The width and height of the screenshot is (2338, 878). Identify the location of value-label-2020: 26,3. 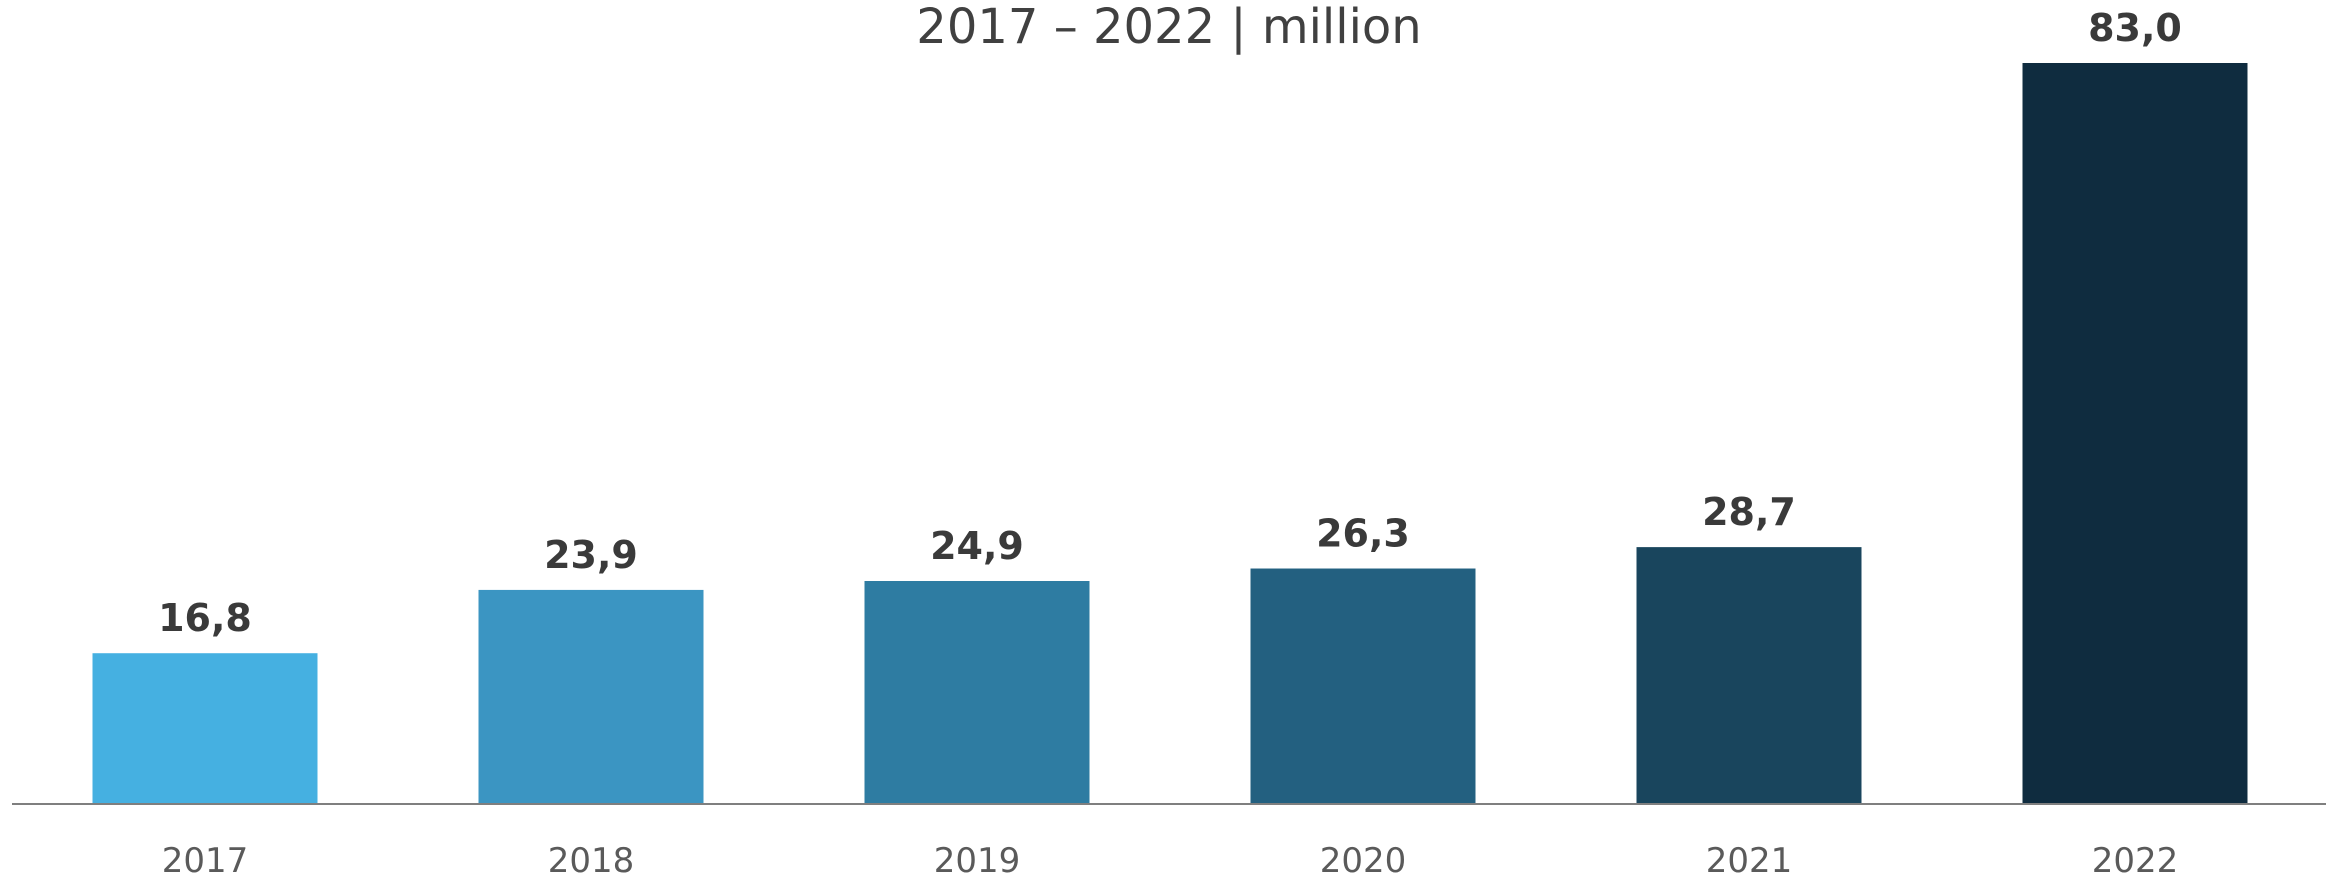
(1363, 534).